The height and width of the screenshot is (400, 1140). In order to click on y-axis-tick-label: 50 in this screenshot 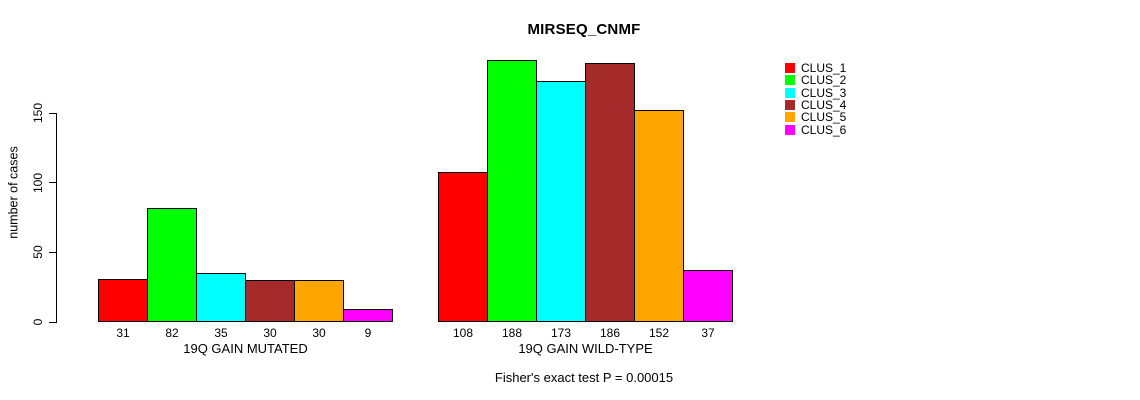, I will do `click(38, 252)`.